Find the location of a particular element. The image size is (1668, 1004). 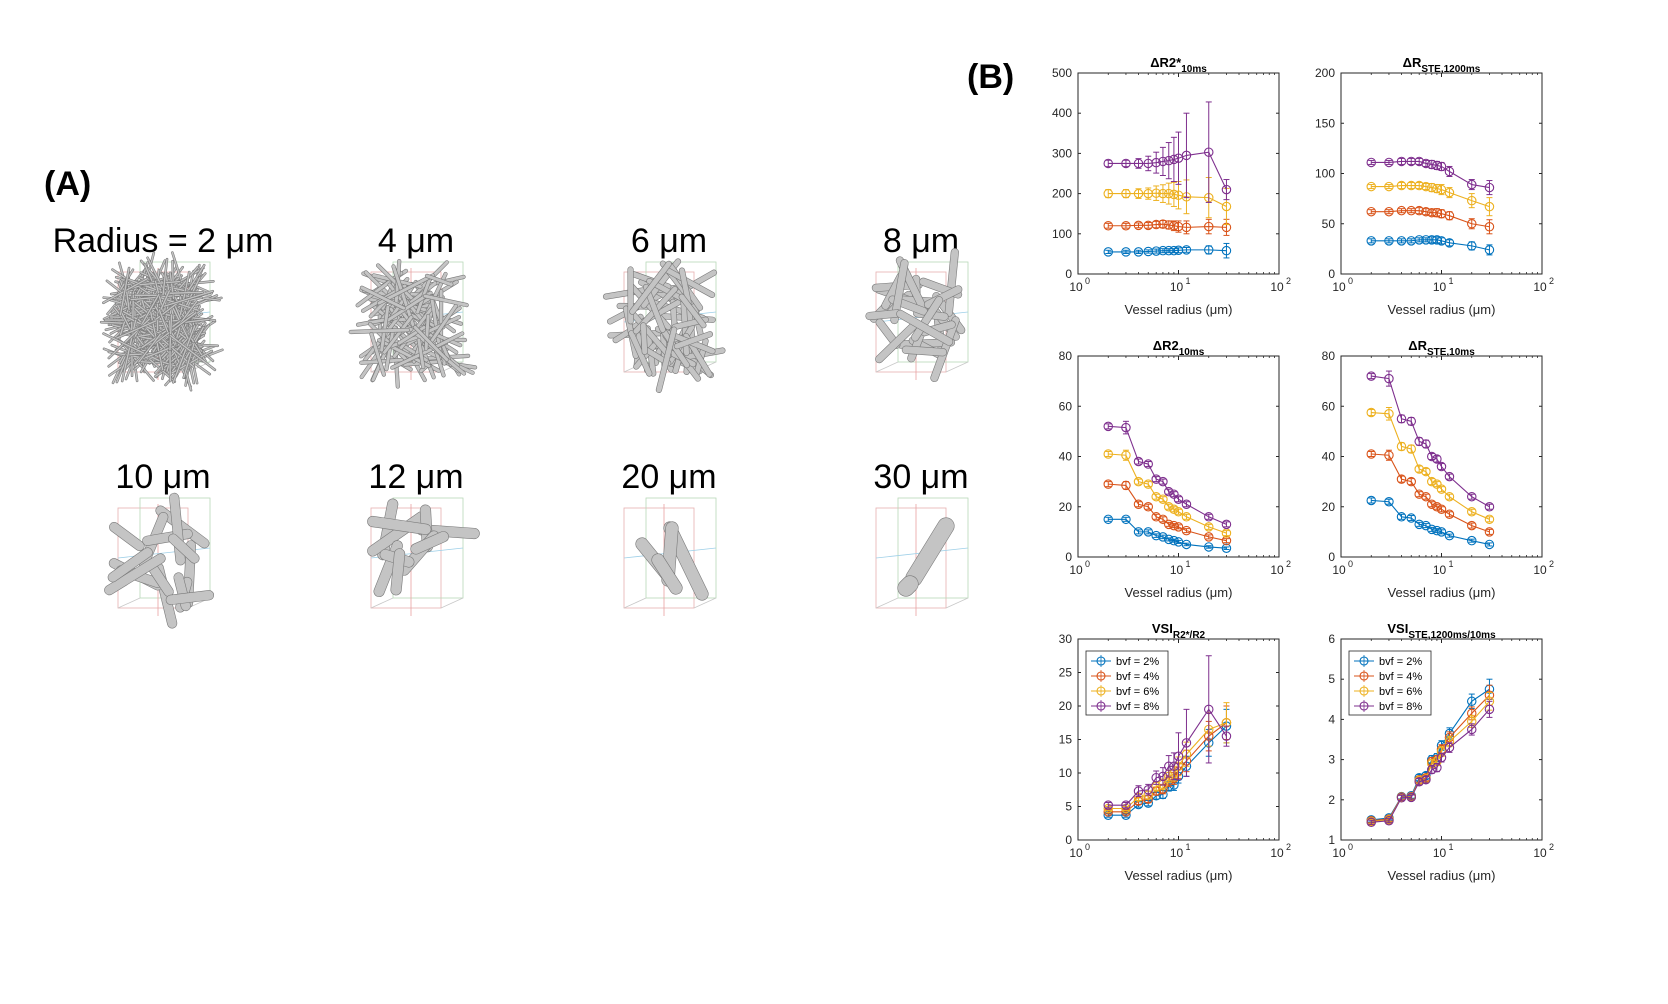

x-tick-exponent: 2 is located at coordinates (1551, 847).